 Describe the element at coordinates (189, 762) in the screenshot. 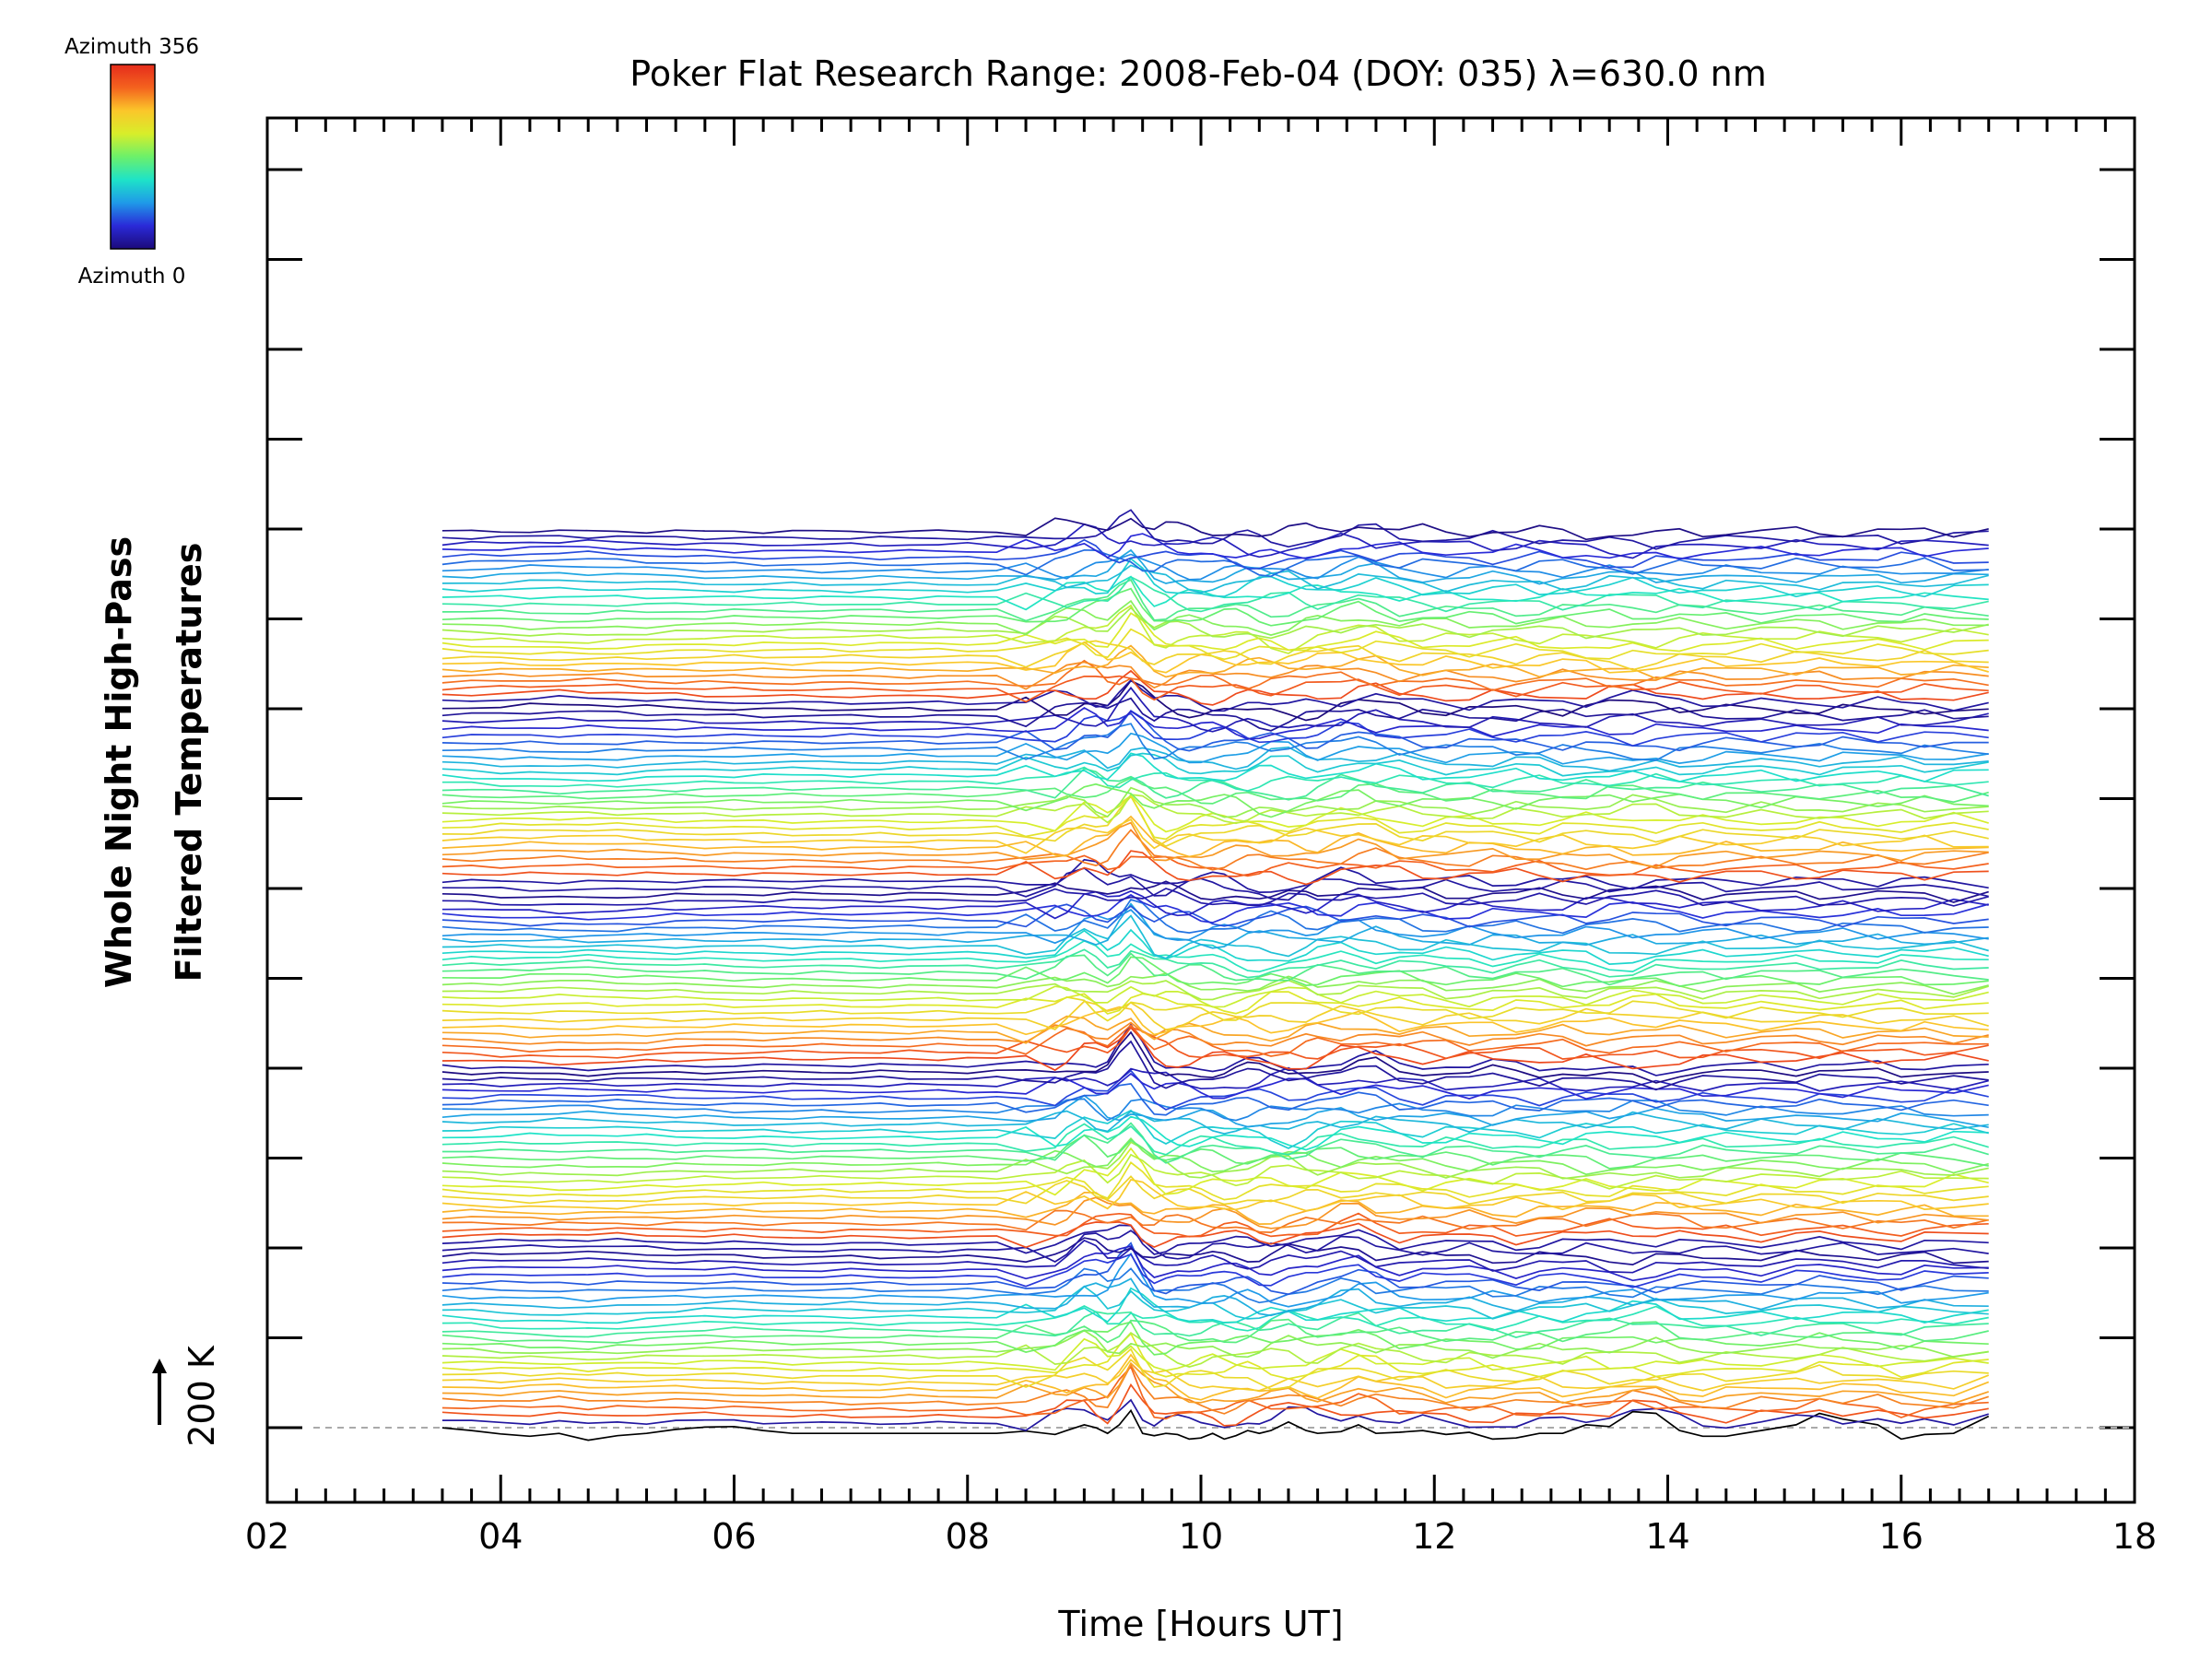

I see `y-axis-title-line-2: Filtered Temperatures` at that location.